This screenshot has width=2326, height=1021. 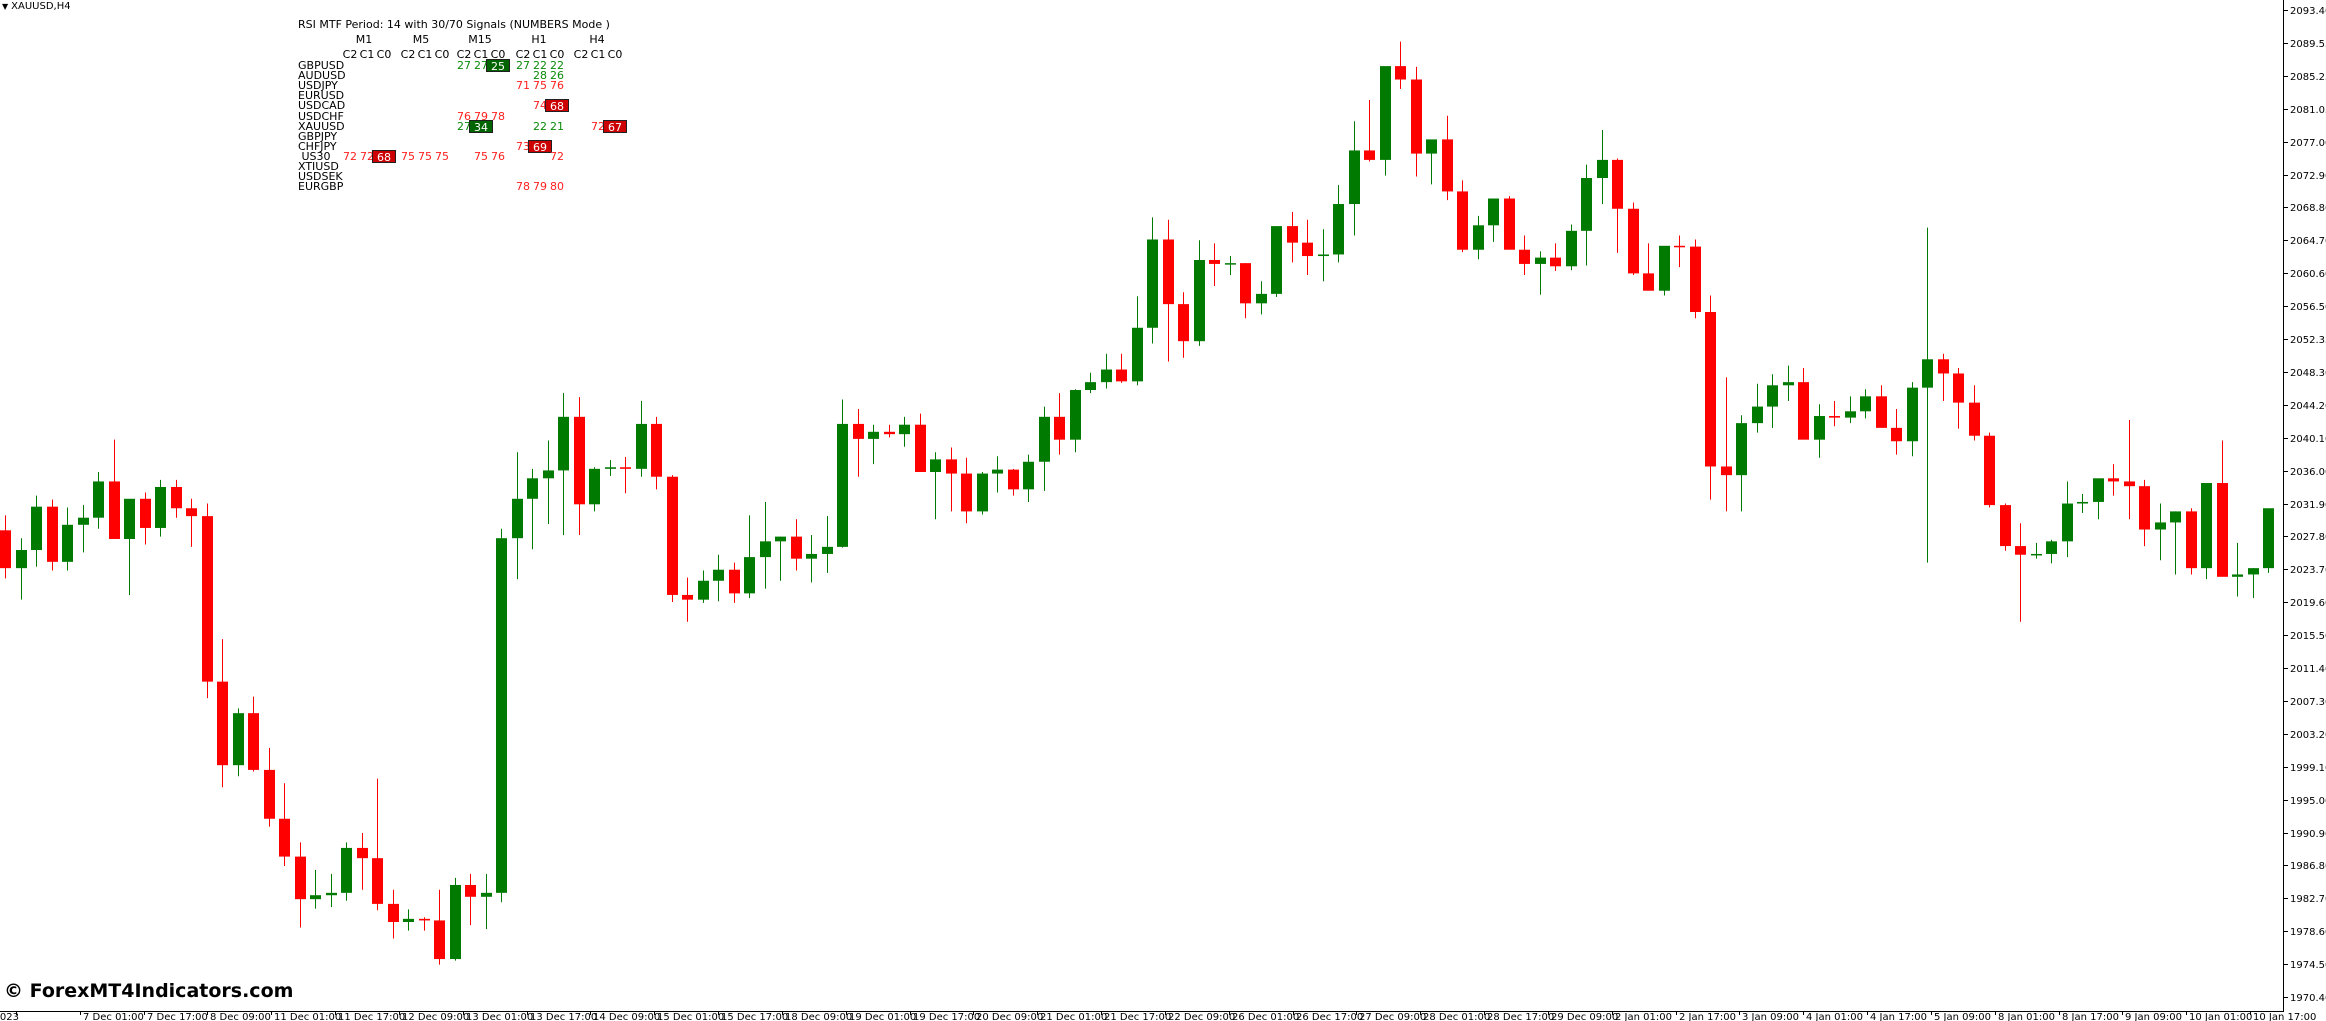 What do you see at coordinates (149, 991) in the screenshot?
I see `watermark: © ForexMT4Indicators.com` at bounding box center [149, 991].